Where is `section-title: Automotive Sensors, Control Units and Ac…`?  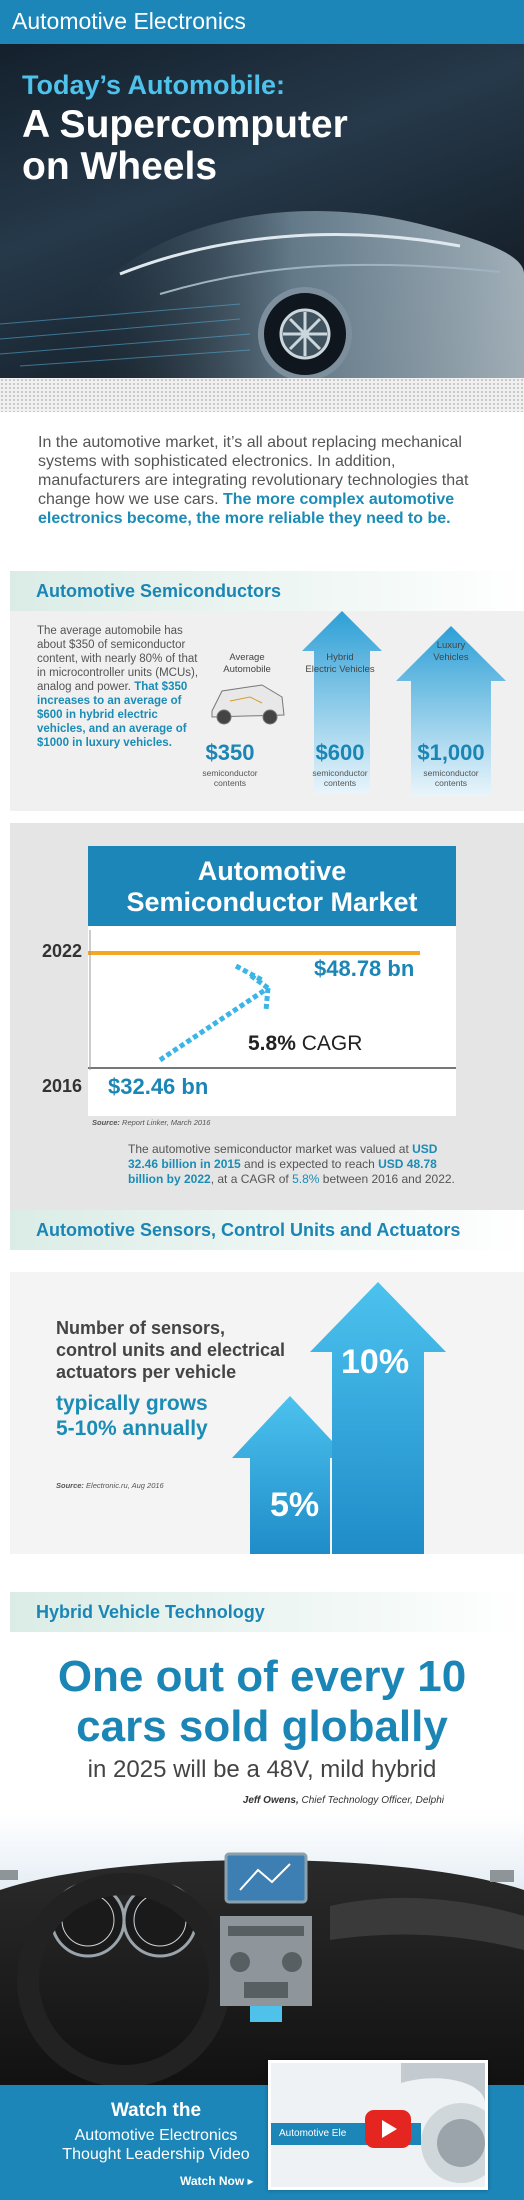 section-title: Automotive Sensors, Control Units and Ac… is located at coordinates (248, 1230).